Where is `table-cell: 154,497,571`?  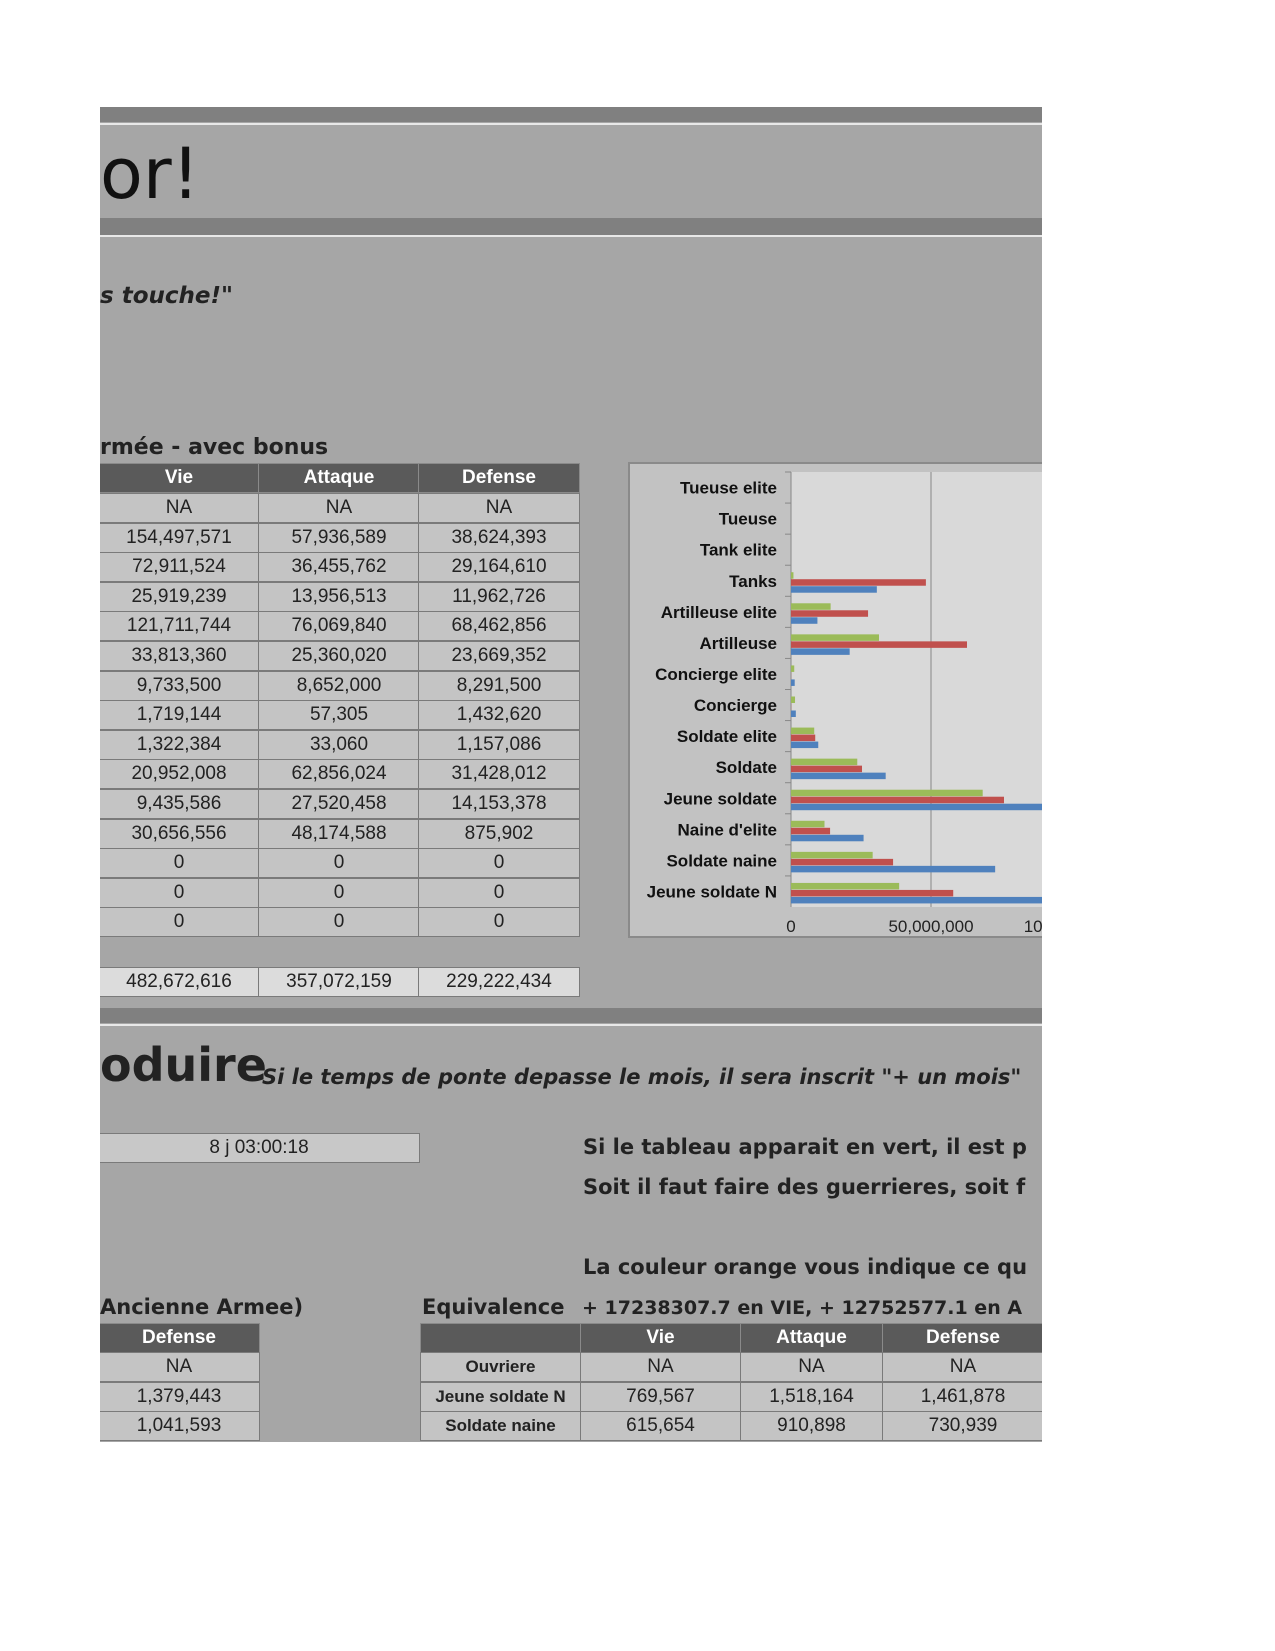 table-cell: 154,497,571 is located at coordinates (180, 537).